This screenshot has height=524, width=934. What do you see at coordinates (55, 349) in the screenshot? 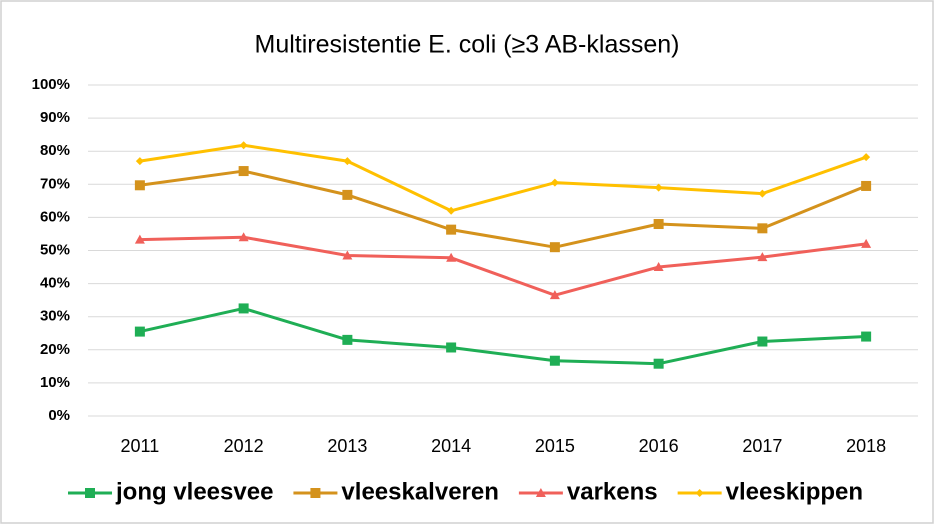
I see `y-tick-label: 20%` at bounding box center [55, 349].